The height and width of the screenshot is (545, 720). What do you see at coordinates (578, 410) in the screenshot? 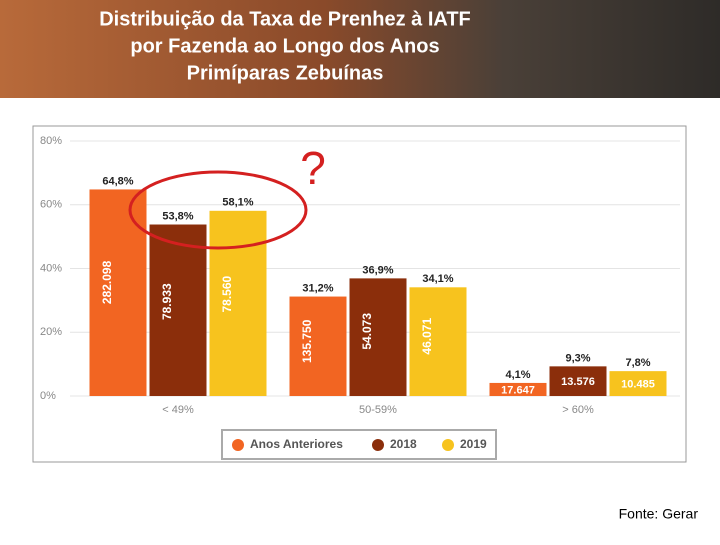
I see `x-tick-label: > 60%` at bounding box center [578, 410].